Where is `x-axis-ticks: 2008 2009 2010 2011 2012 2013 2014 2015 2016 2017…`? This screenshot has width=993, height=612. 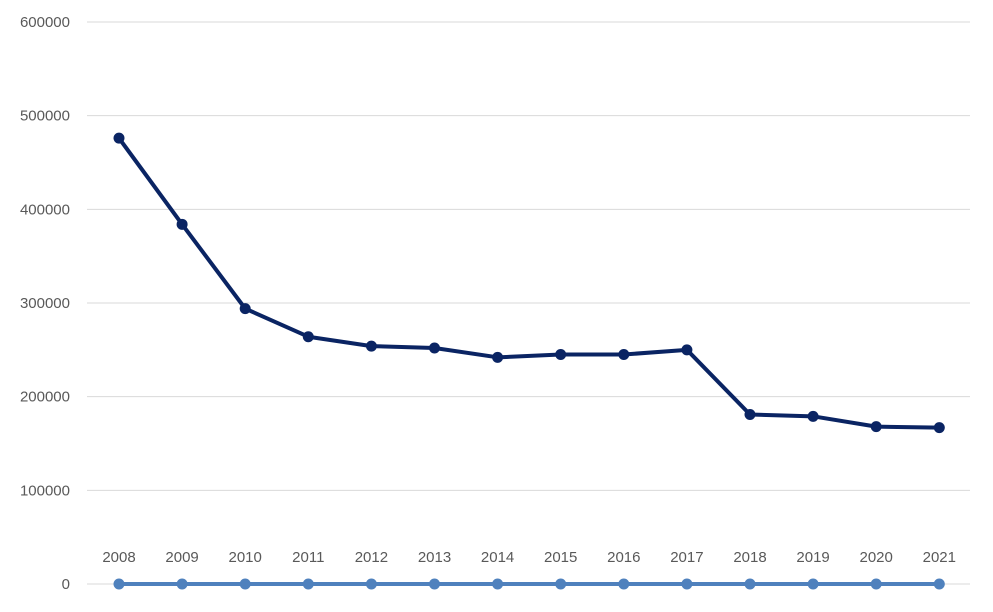
x-axis-ticks: 2008 2009 2010 2011 2012 2013 2014 2015 2016 2017… is located at coordinates (529, 557).